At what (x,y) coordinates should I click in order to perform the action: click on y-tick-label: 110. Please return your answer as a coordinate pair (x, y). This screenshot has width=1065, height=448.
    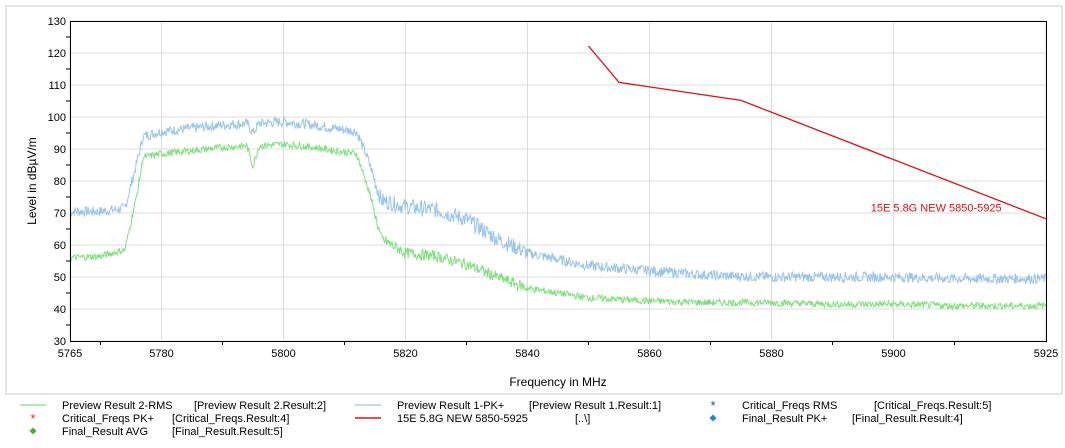
    Looking at the image, I should click on (57, 86).